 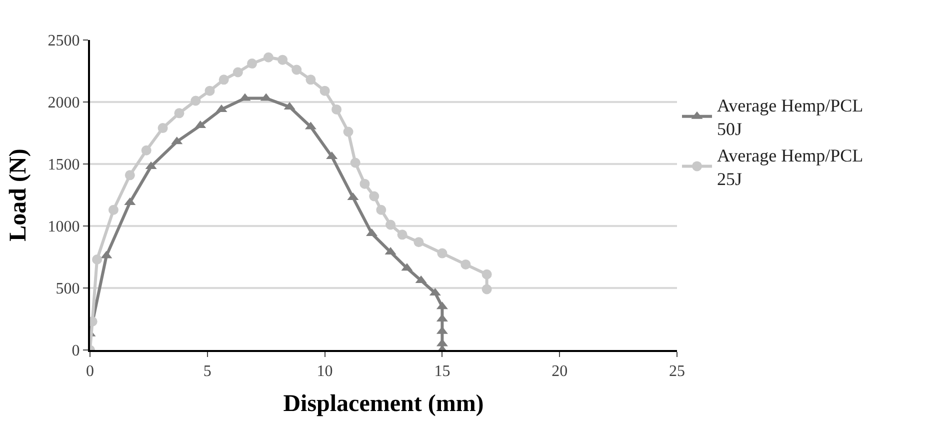 I want to click on legend-label: Average Hemp/PCL 25J, so click(x=790, y=167).